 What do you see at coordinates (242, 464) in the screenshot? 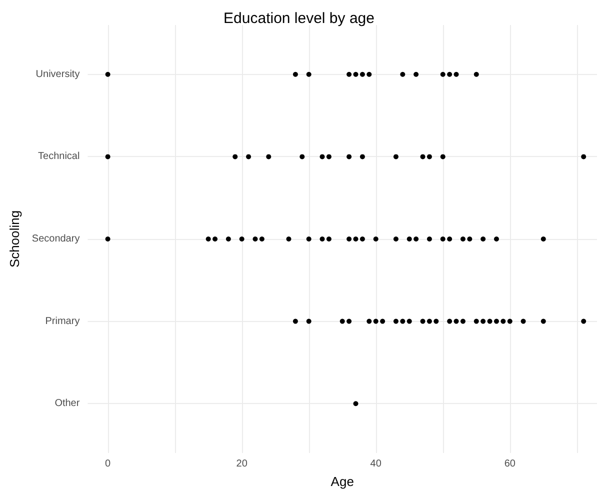
I see `x-tick-label: 20` at bounding box center [242, 464].